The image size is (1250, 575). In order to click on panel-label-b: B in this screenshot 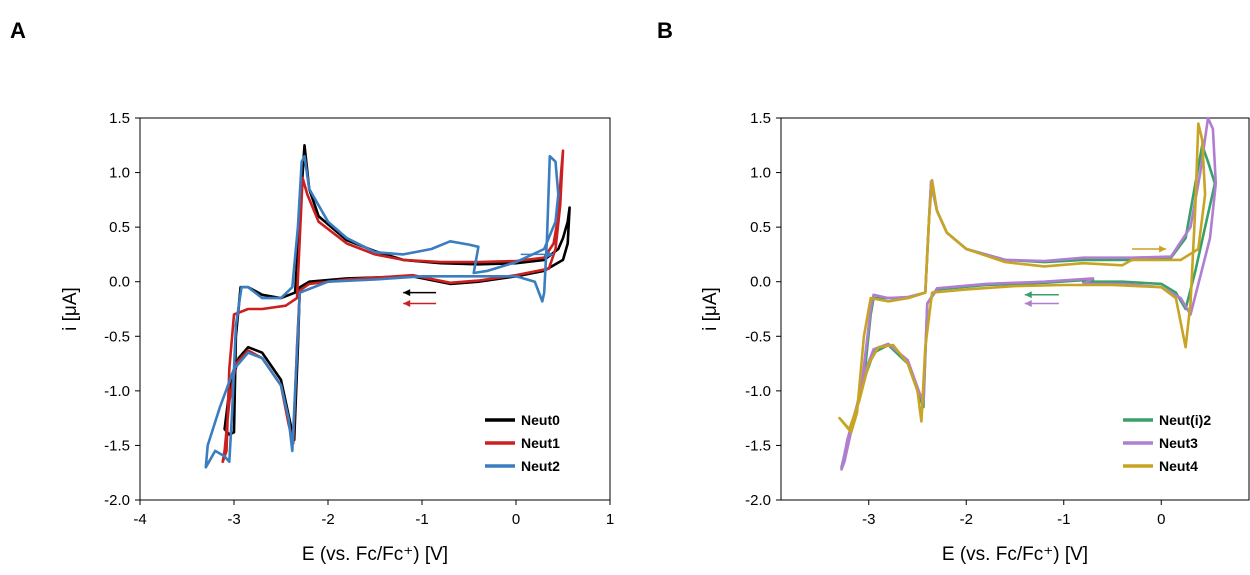, I will do `click(665, 30)`.